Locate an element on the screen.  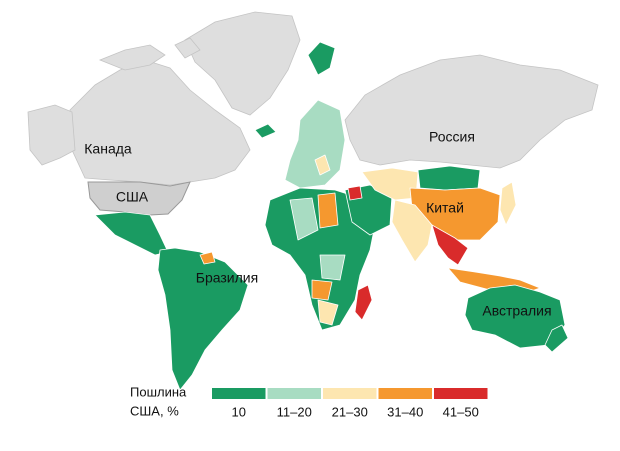
map-label: США is located at coordinates (132, 197).